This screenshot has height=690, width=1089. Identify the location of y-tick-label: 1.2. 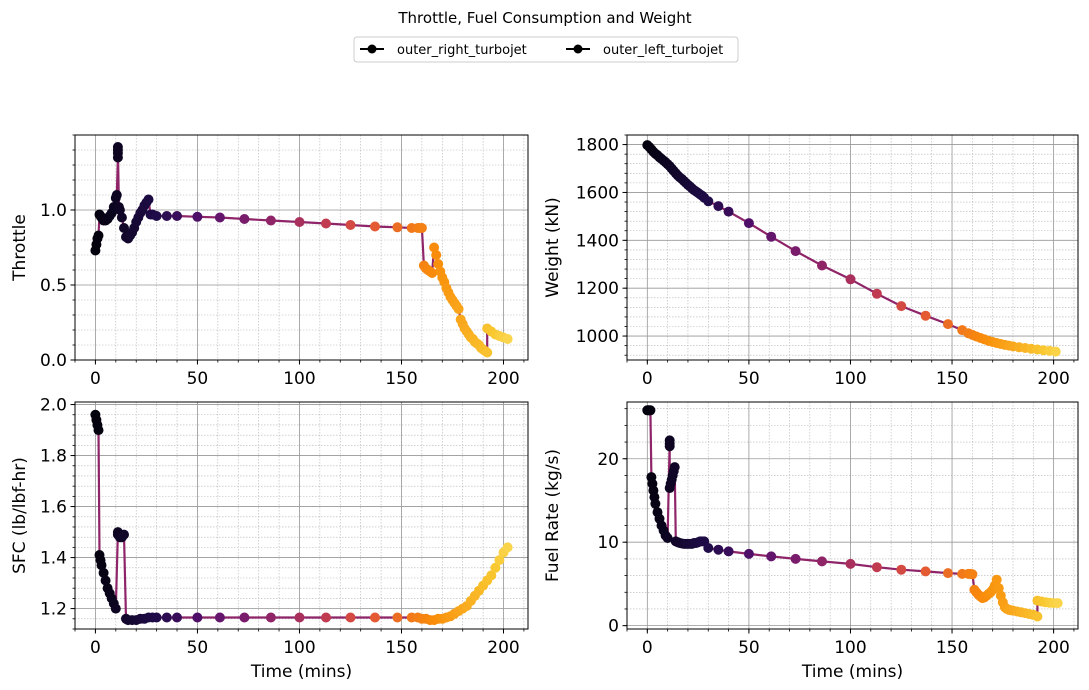
(53, 610).